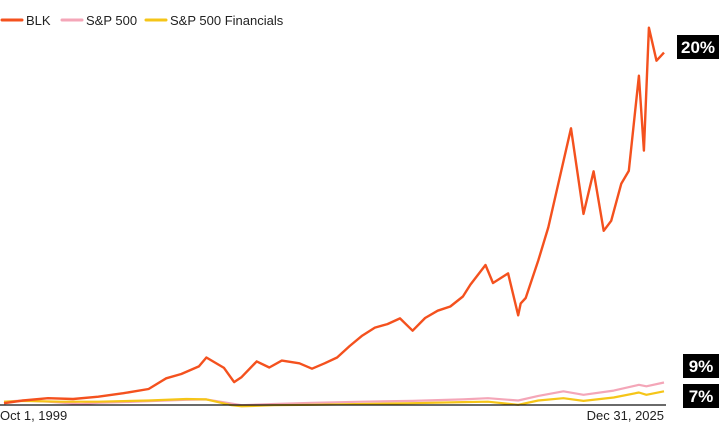  I want to click on end-badge-label-0: 20%, so click(698, 47).